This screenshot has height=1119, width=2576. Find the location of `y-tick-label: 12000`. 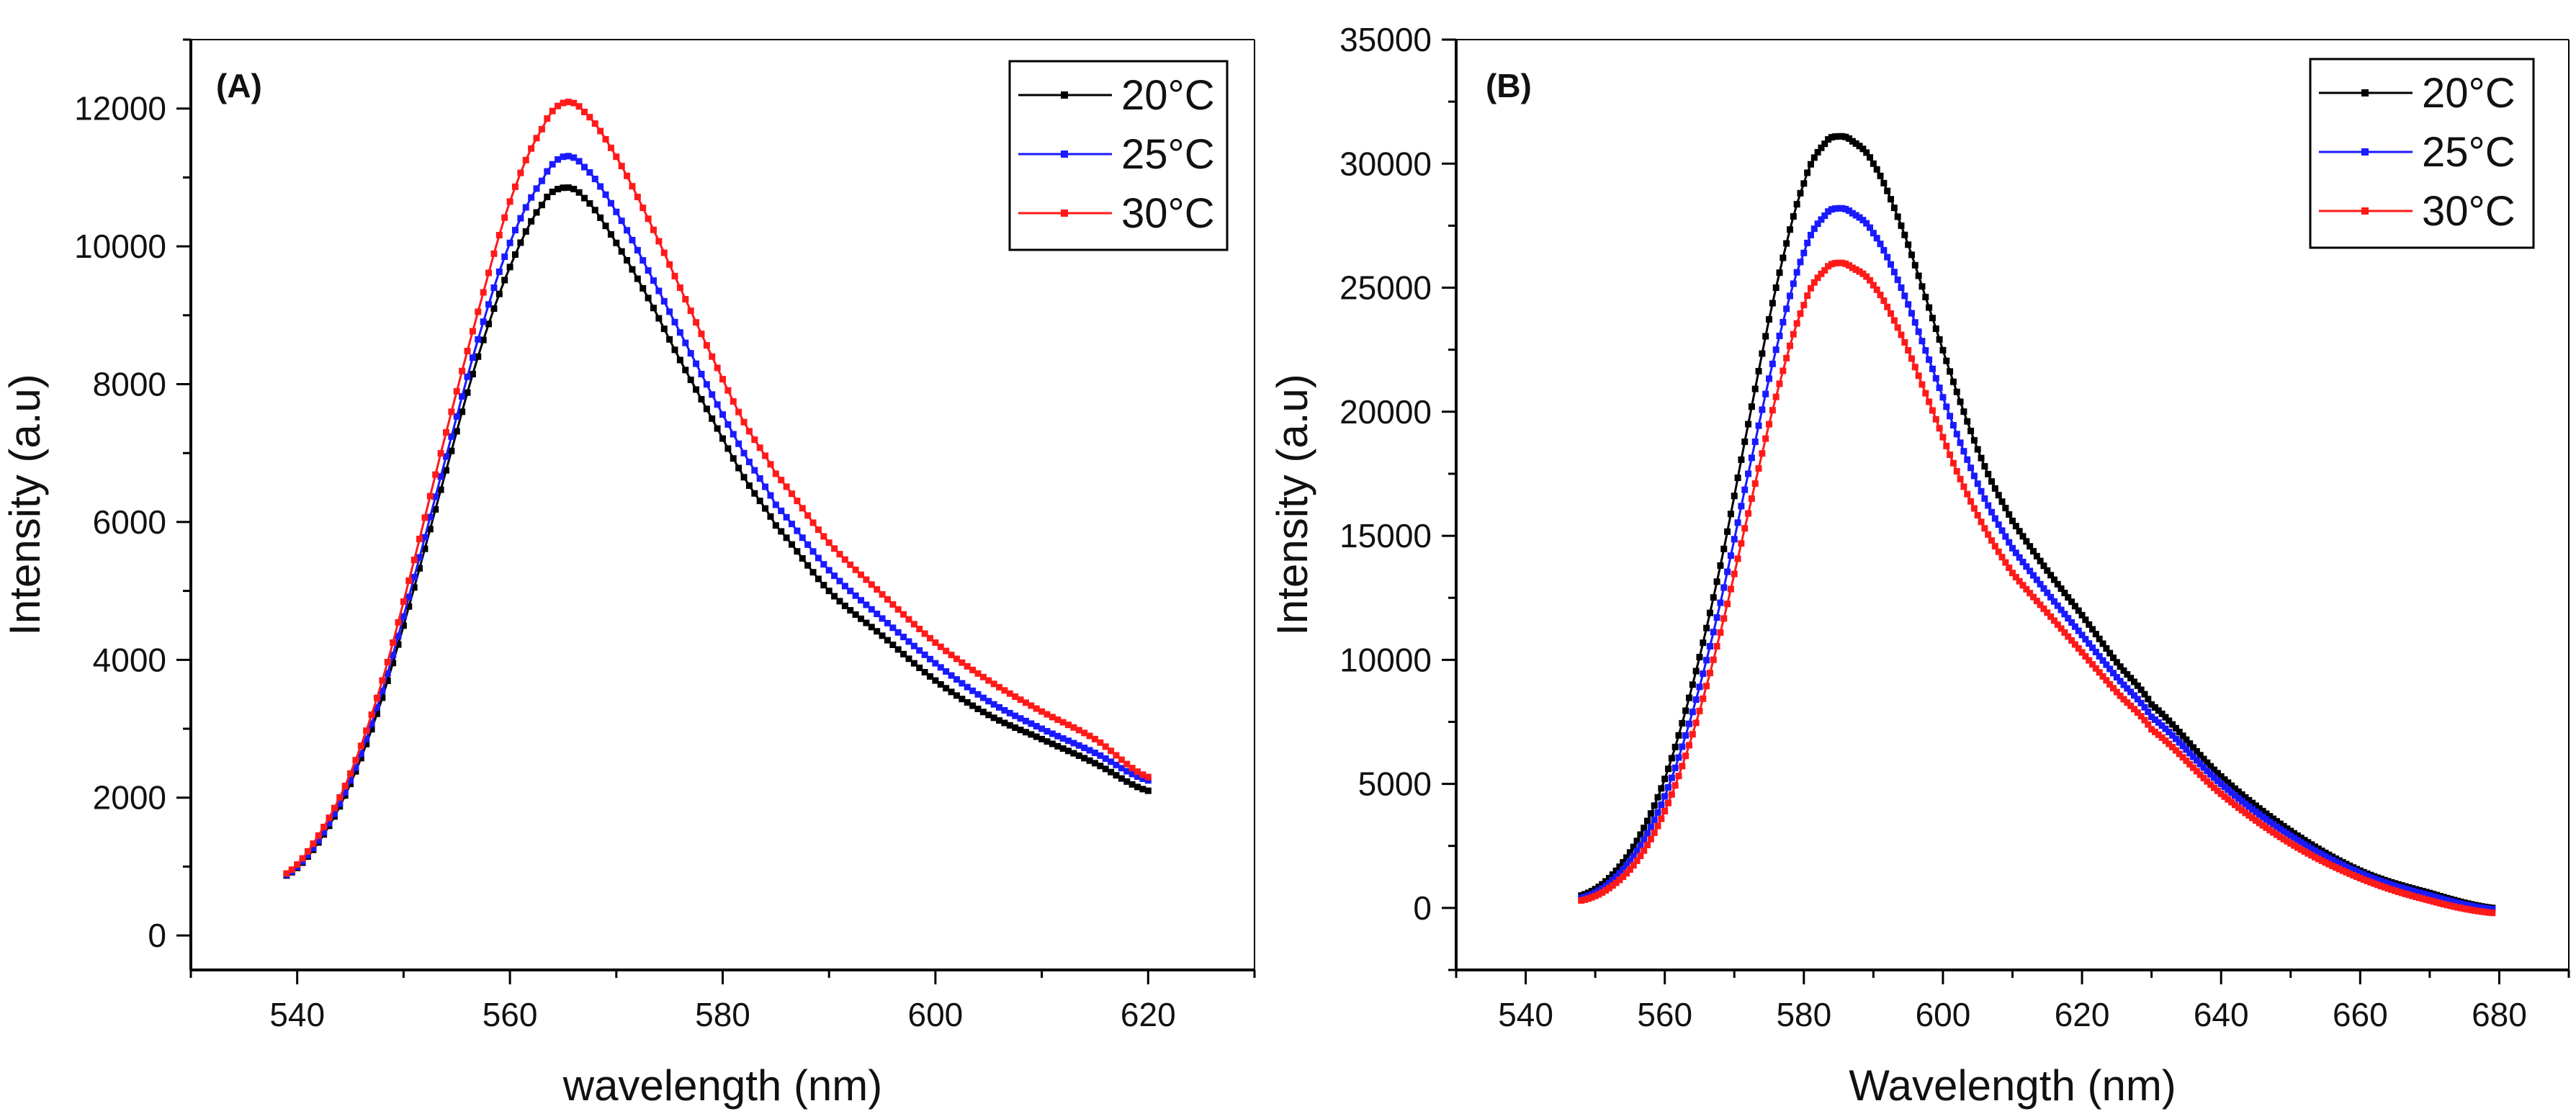

y-tick-label: 12000 is located at coordinates (120, 109).